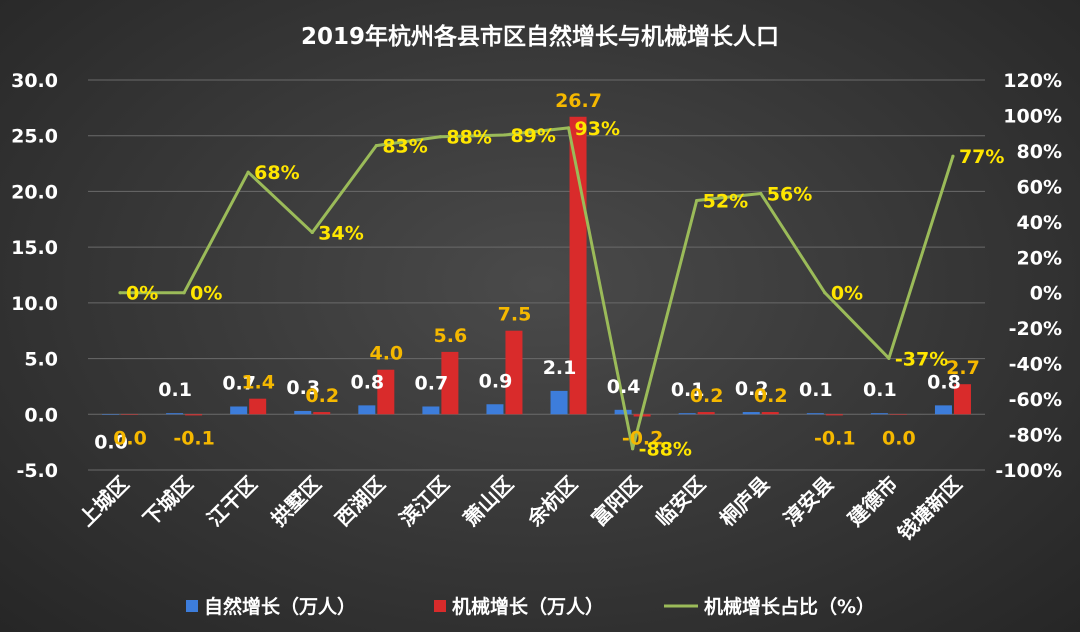 This screenshot has height=632, width=1080. I want to click on chart-title: 2019年杭州各县市区自然增长与机械增长人口, so click(540, 36).